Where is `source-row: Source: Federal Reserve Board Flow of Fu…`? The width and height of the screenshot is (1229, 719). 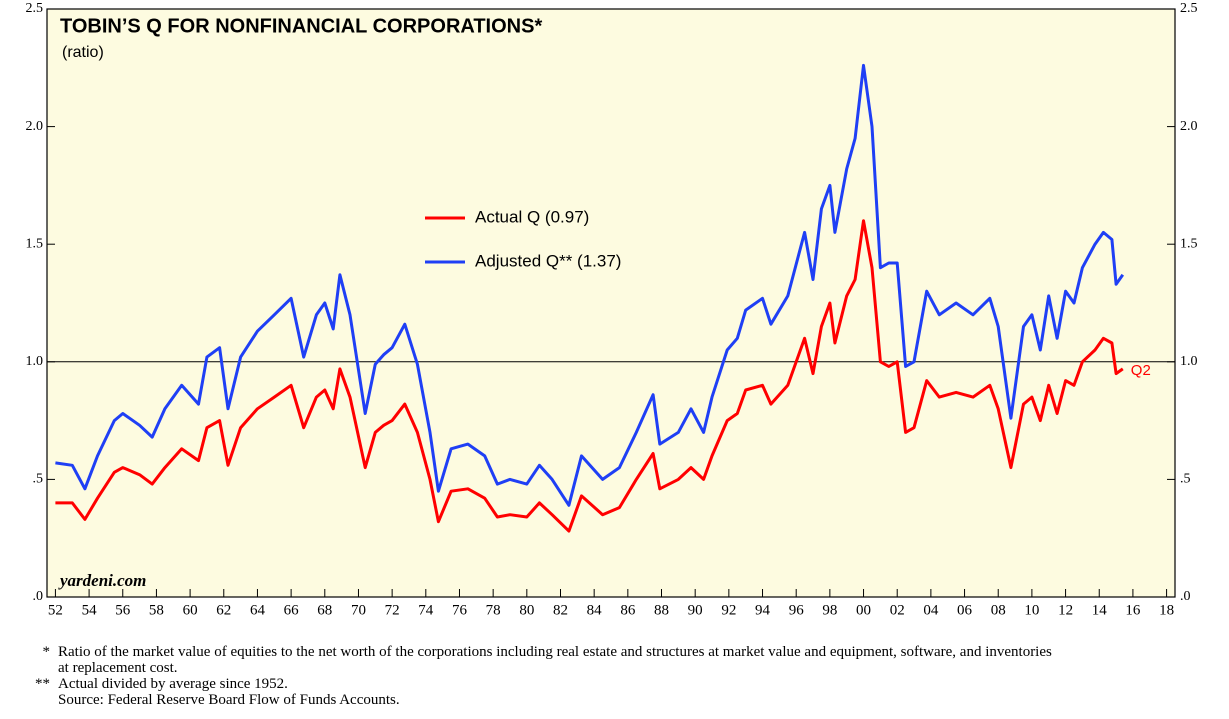 source-row: Source: Federal Reserve Board Flow of Fu… is located at coordinates (610, 700).